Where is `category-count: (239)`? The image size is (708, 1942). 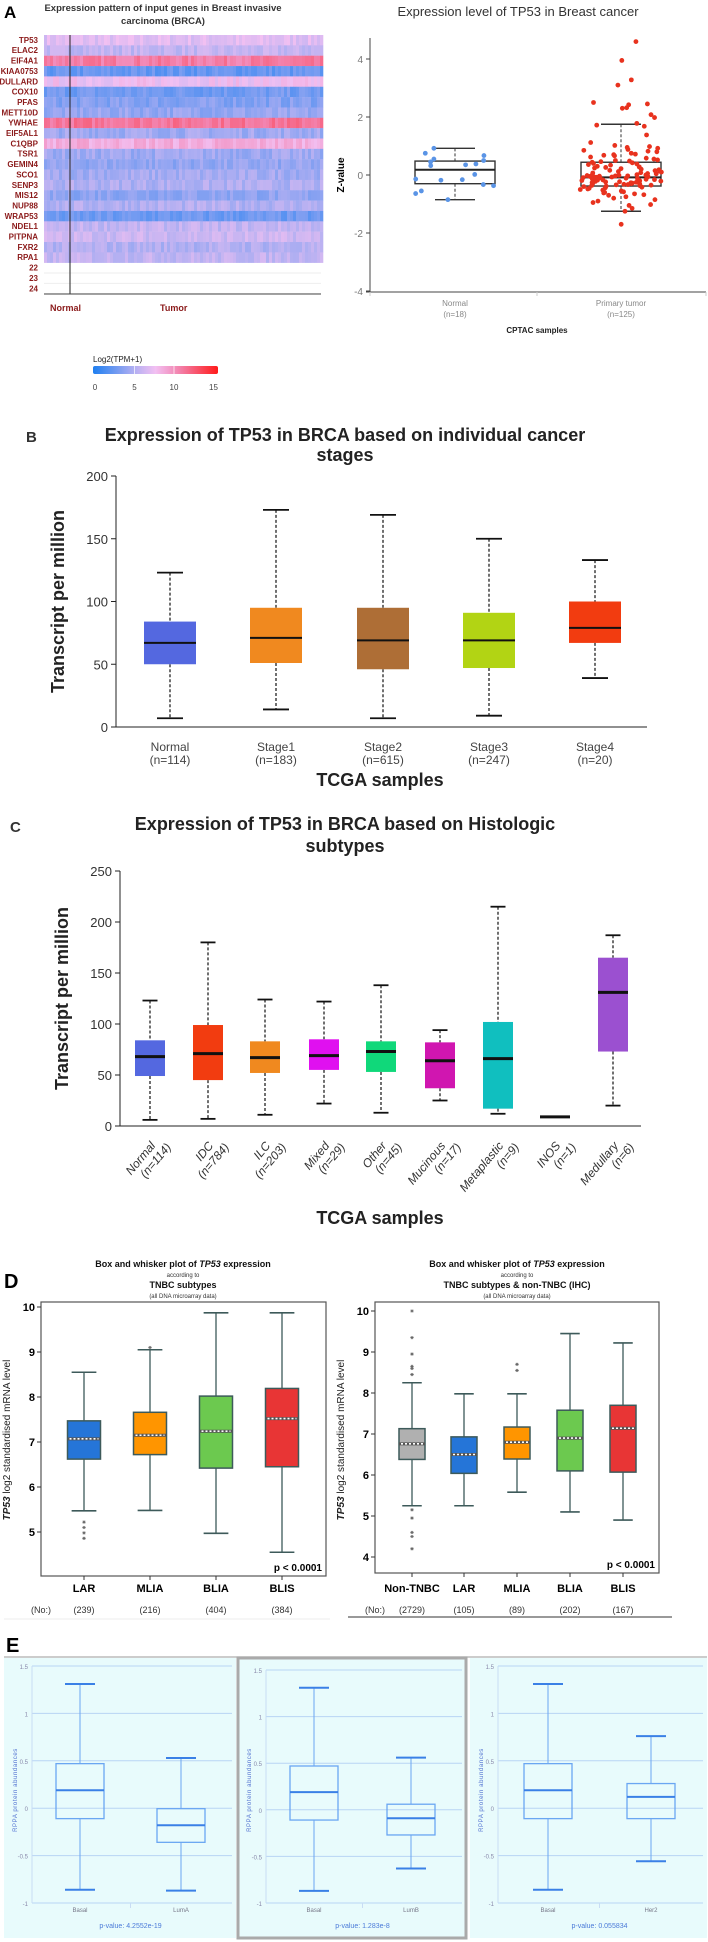 category-count: (239) is located at coordinates (83, 1610).